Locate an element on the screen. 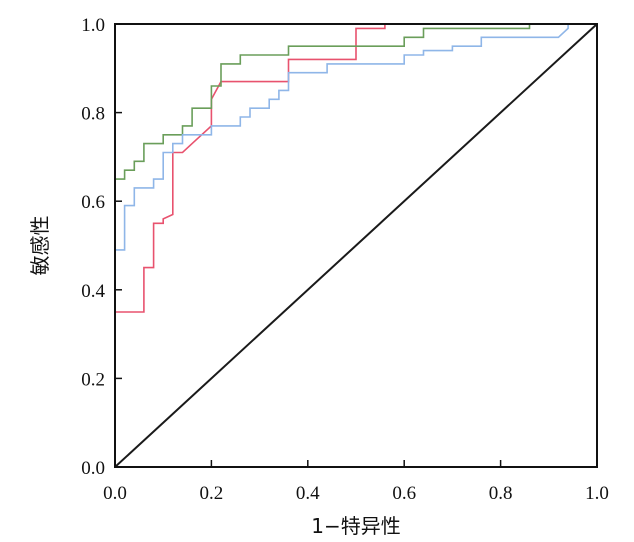 This screenshot has height=542, width=634. y-axis-ticks: 0.0 0.2 0.4 0.6 0.8 1.0 is located at coordinates (101, 247).